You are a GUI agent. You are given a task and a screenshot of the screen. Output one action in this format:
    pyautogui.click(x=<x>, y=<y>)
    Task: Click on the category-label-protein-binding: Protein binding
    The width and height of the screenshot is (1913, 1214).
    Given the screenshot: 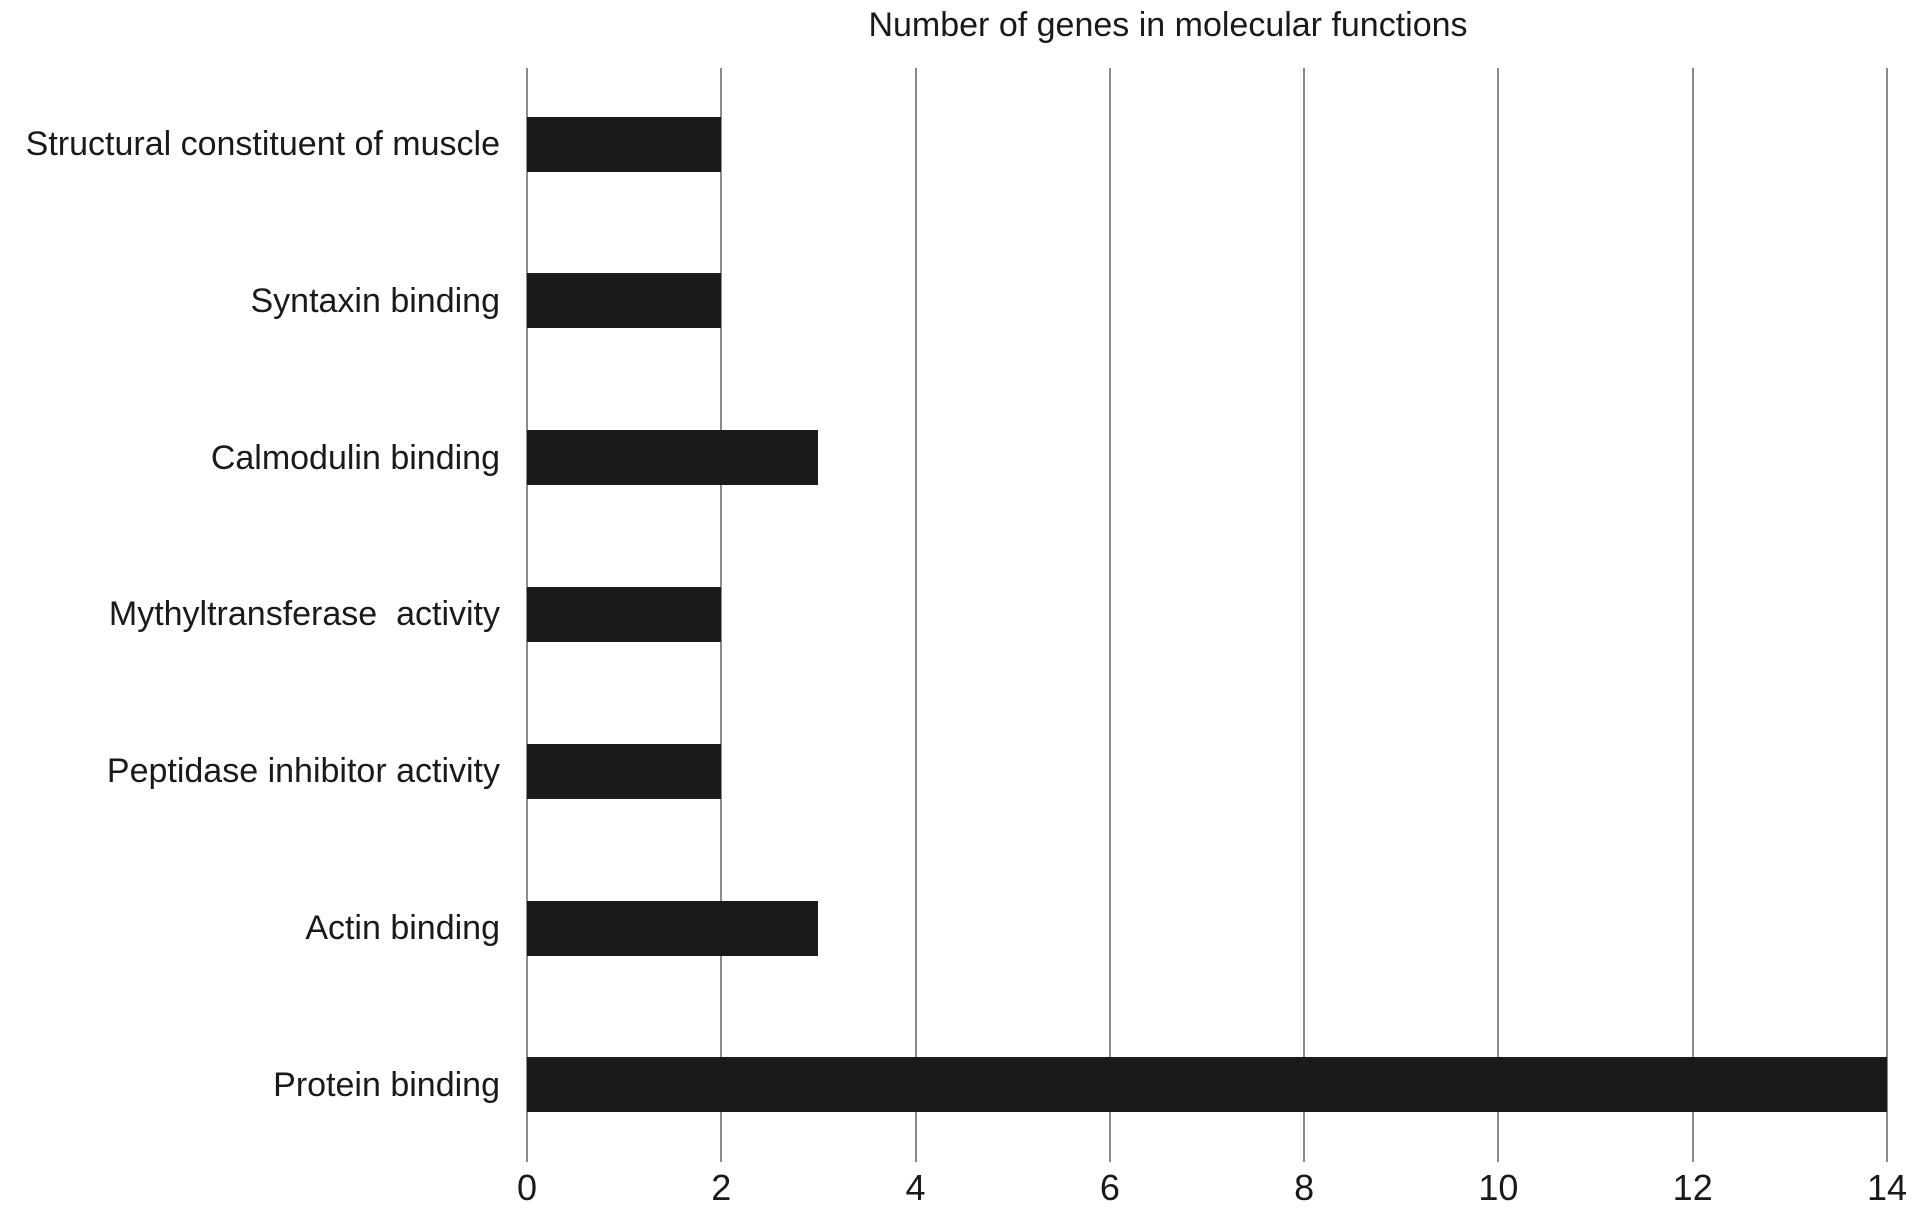 What is the action you would take?
    pyautogui.click(x=386, y=1084)
    